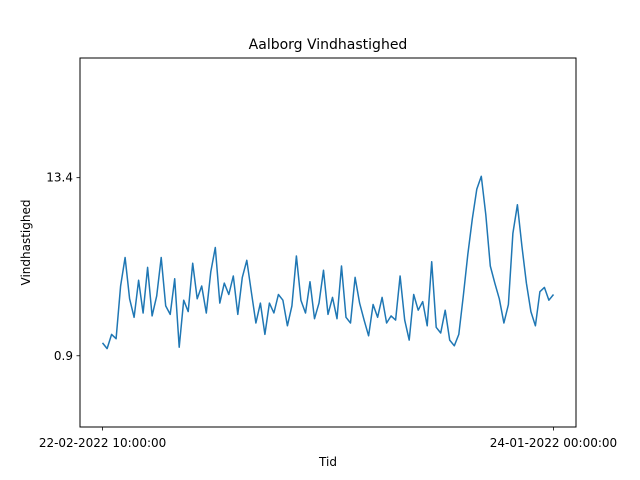 The width and height of the screenshot is (640, 480). Describe the element at coordinates (63, 356) in the screenshot. I see `y-tick-label: 0.9` at that location.